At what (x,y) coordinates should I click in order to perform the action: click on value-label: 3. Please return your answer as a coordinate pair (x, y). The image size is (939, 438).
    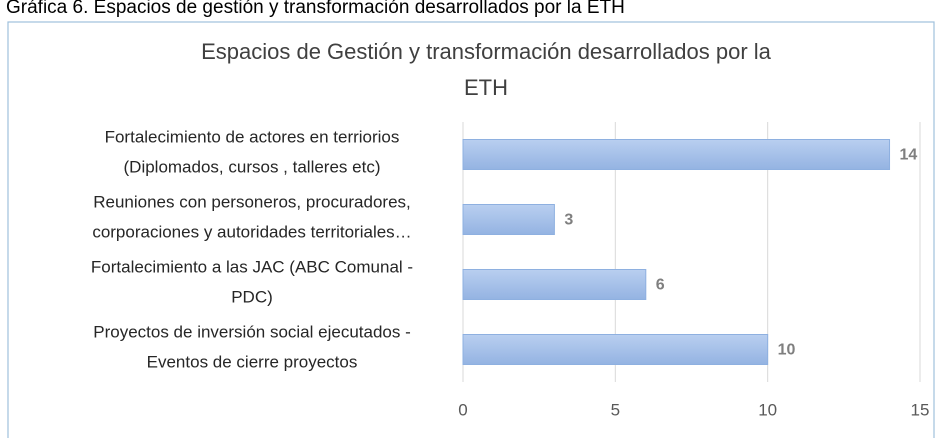
    Looking at the image, I should click on (568, 220).